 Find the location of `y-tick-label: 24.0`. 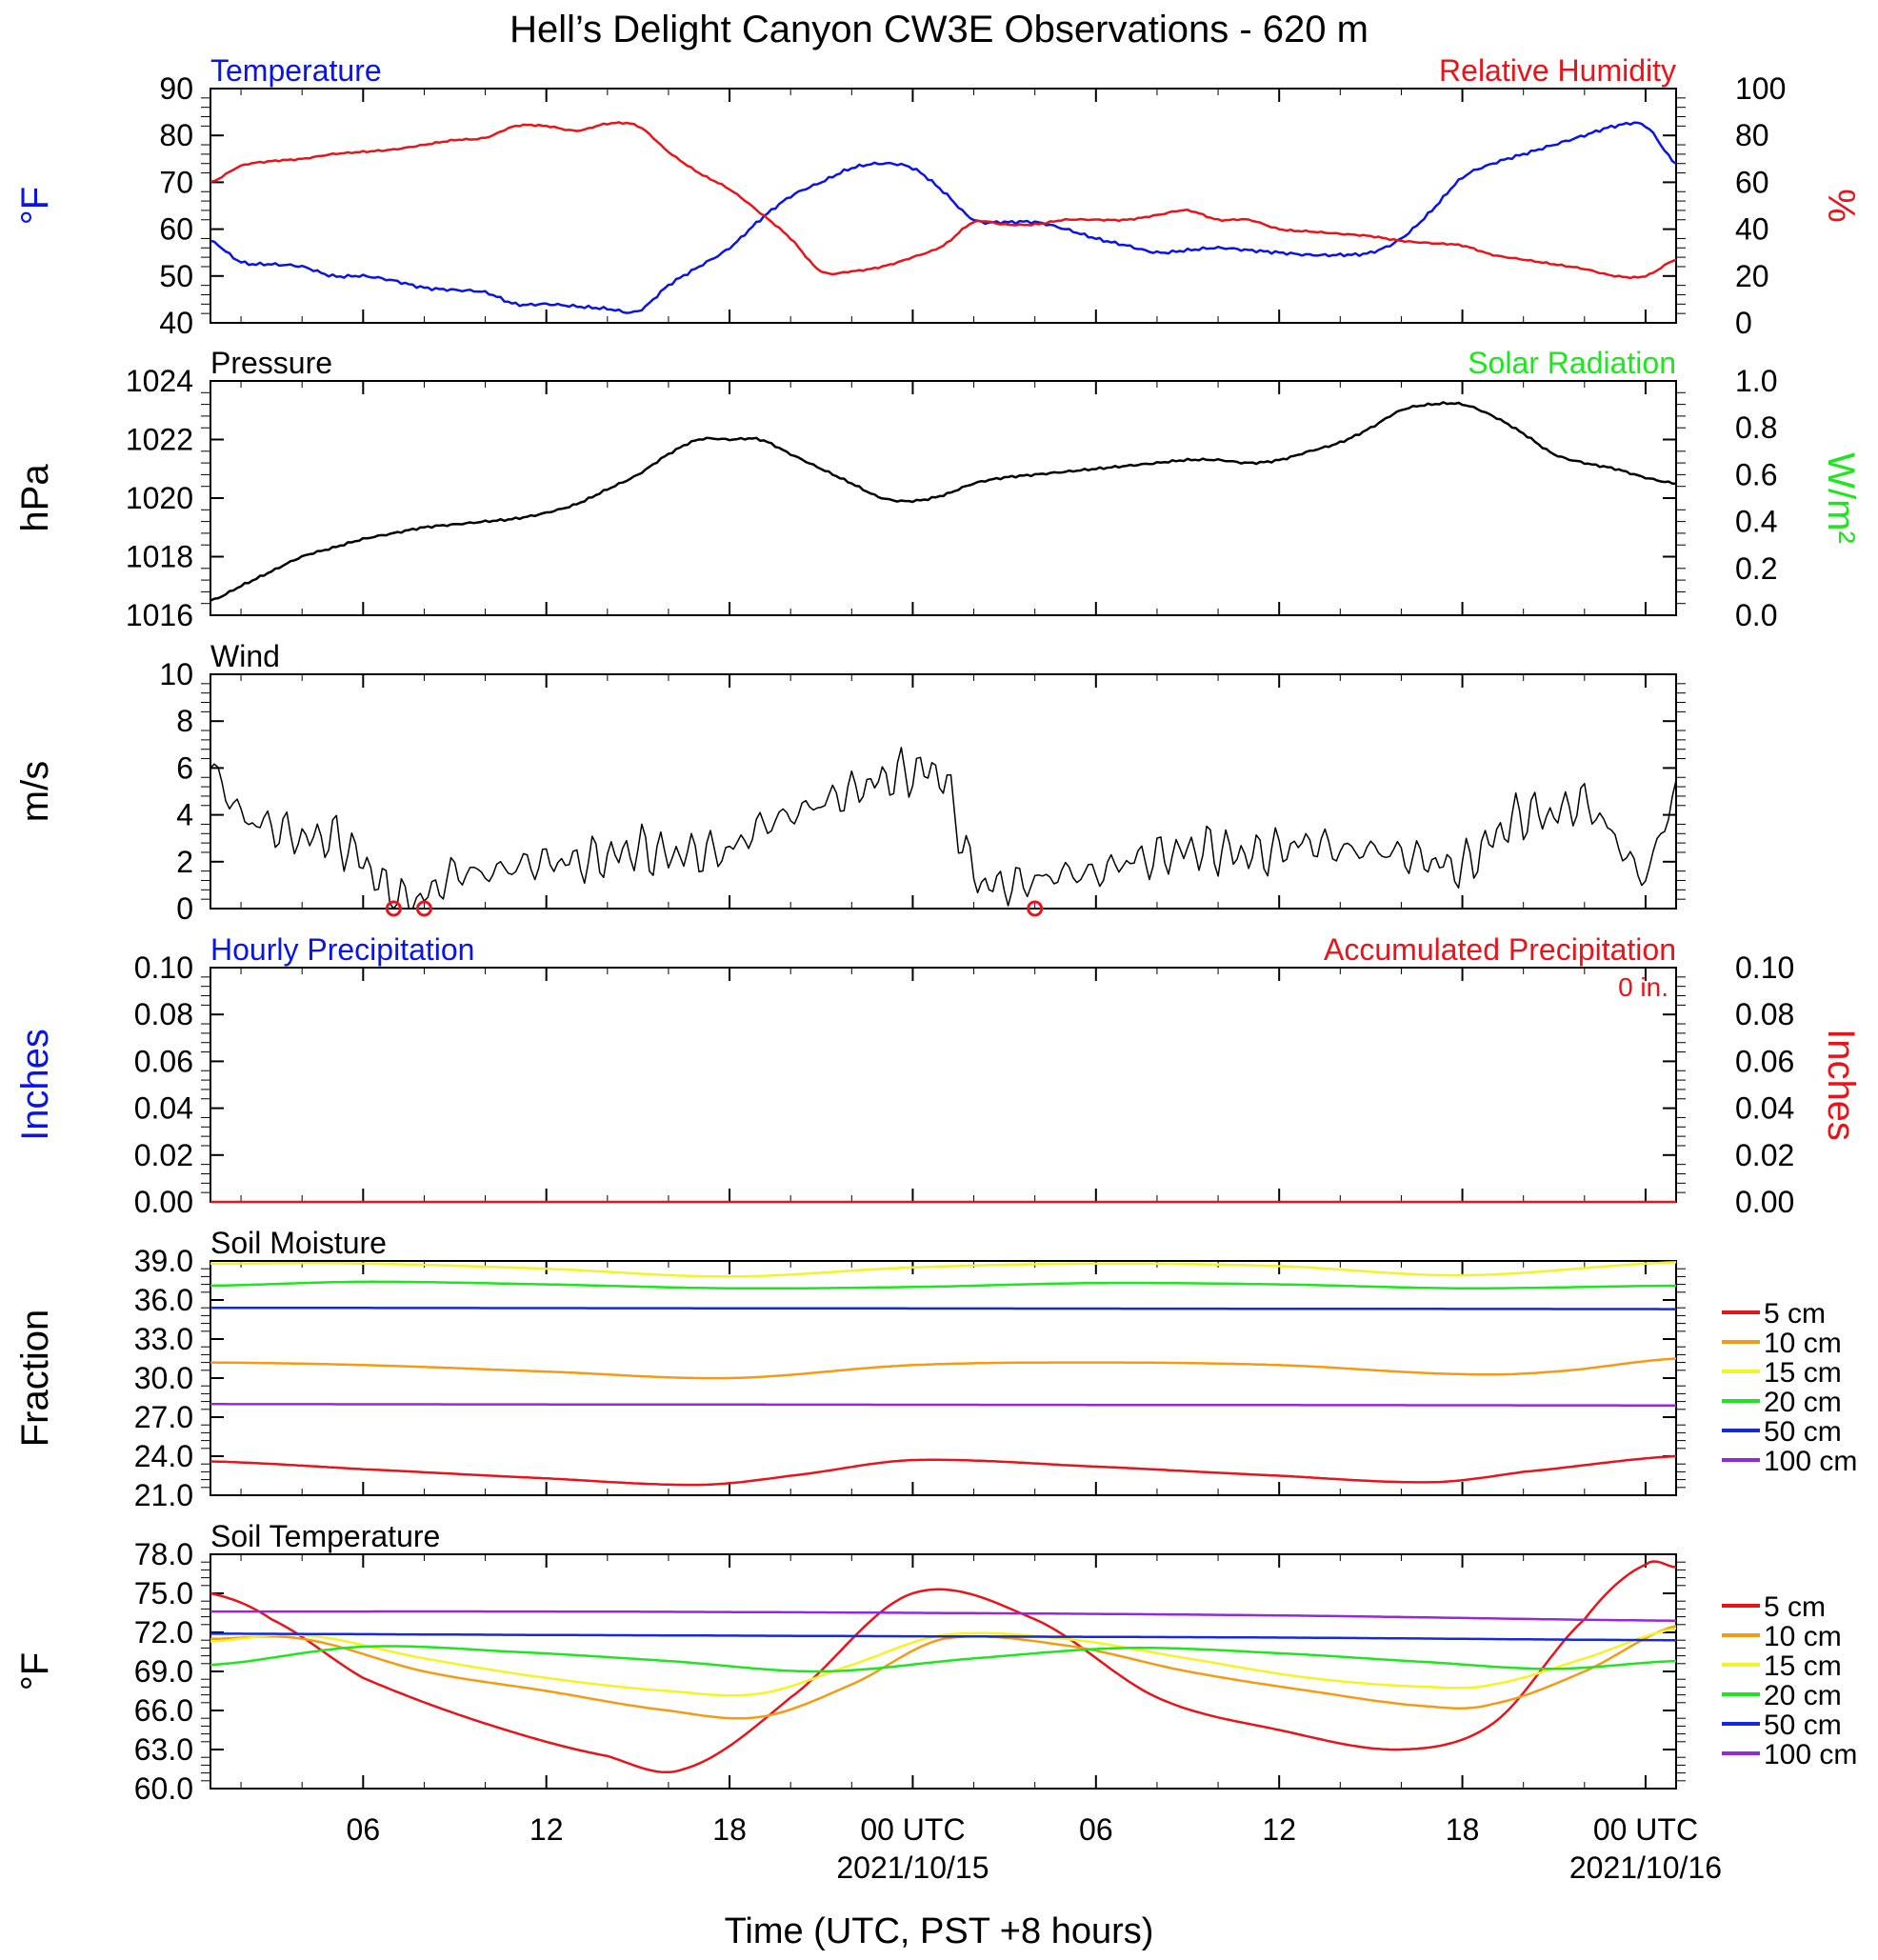

y-tick-label: 24.0 is located at coordinates (163, 1456).